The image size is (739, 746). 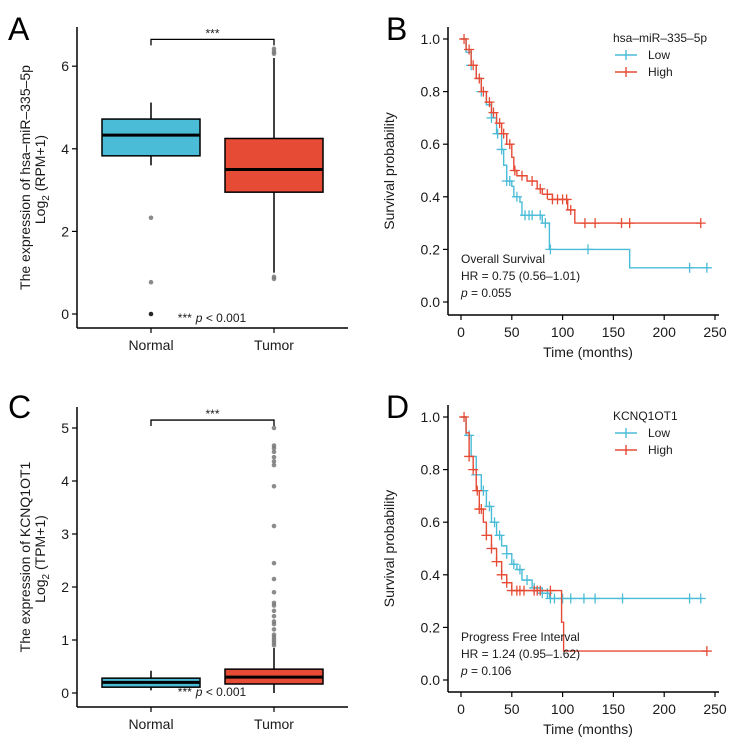 I want to click on y-axis-label-line1: The expression of KCNQ1OT1, so click(x=25, y=556).